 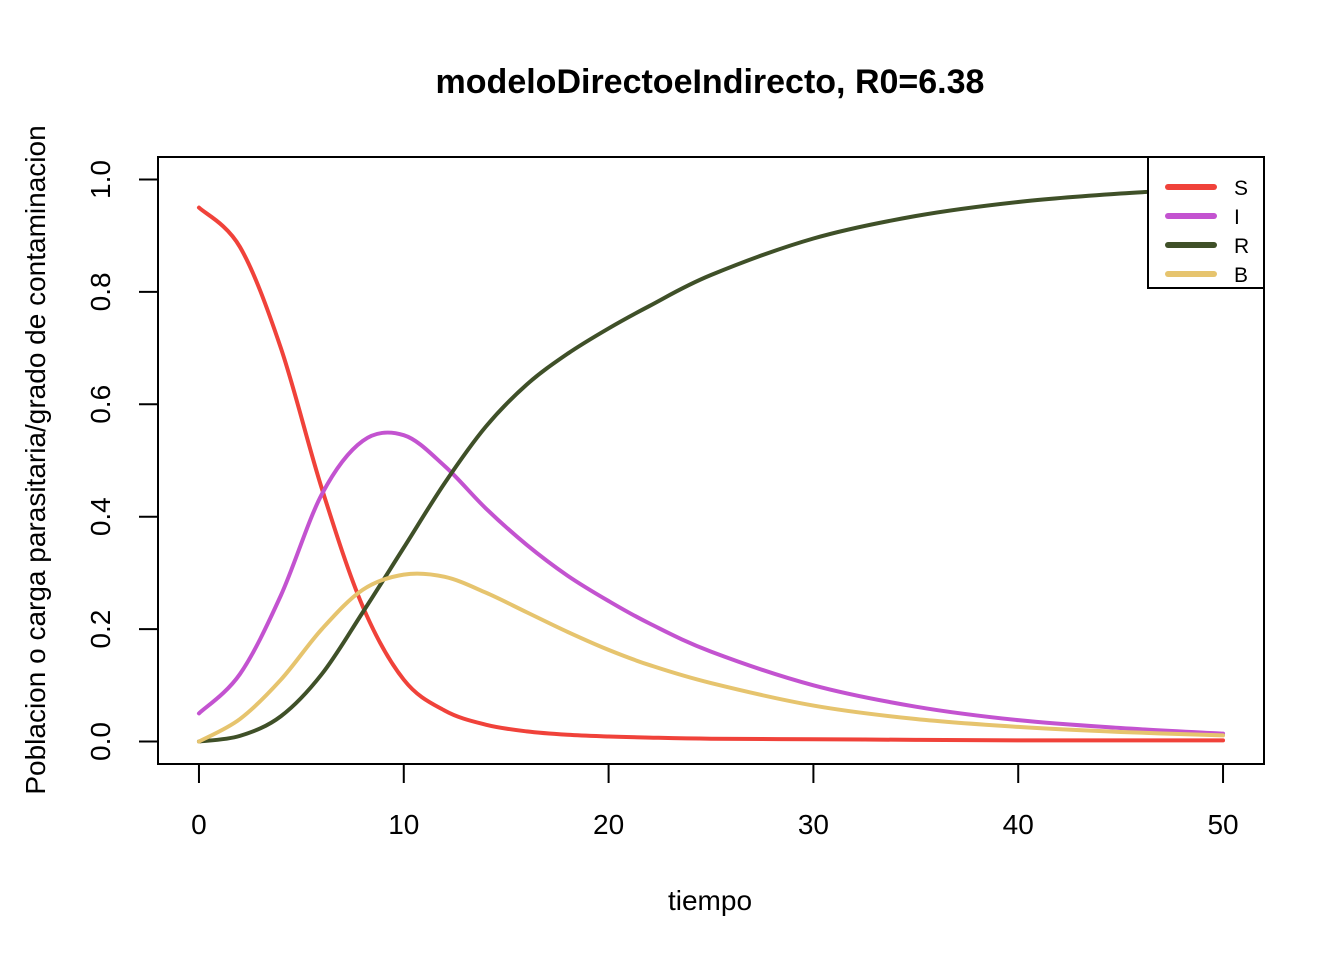 What do you see at coordinates (403, 824) in the screenshot?
I see `x-tick-label: 10` at bounding box center [403, 824].